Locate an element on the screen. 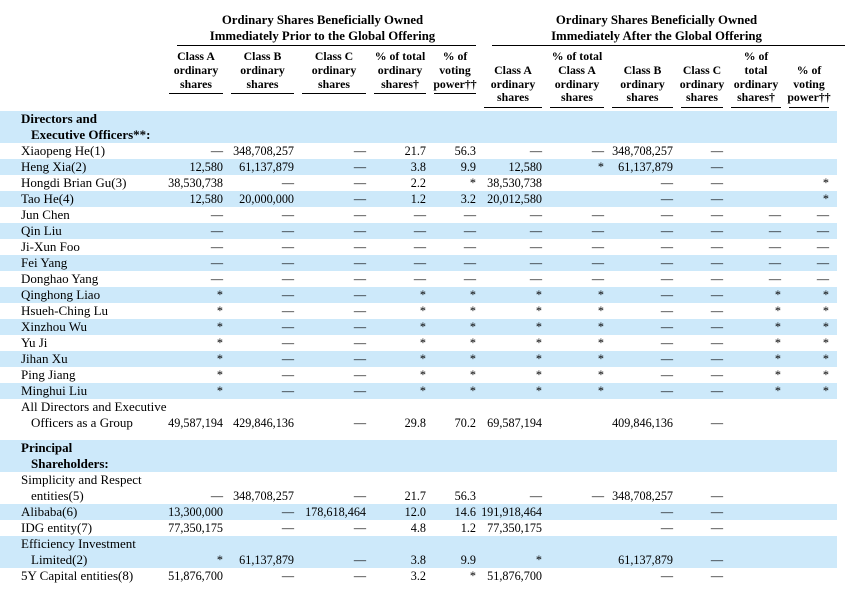  row-label: Principal Shareholders: is located at coordinates (65, 456).